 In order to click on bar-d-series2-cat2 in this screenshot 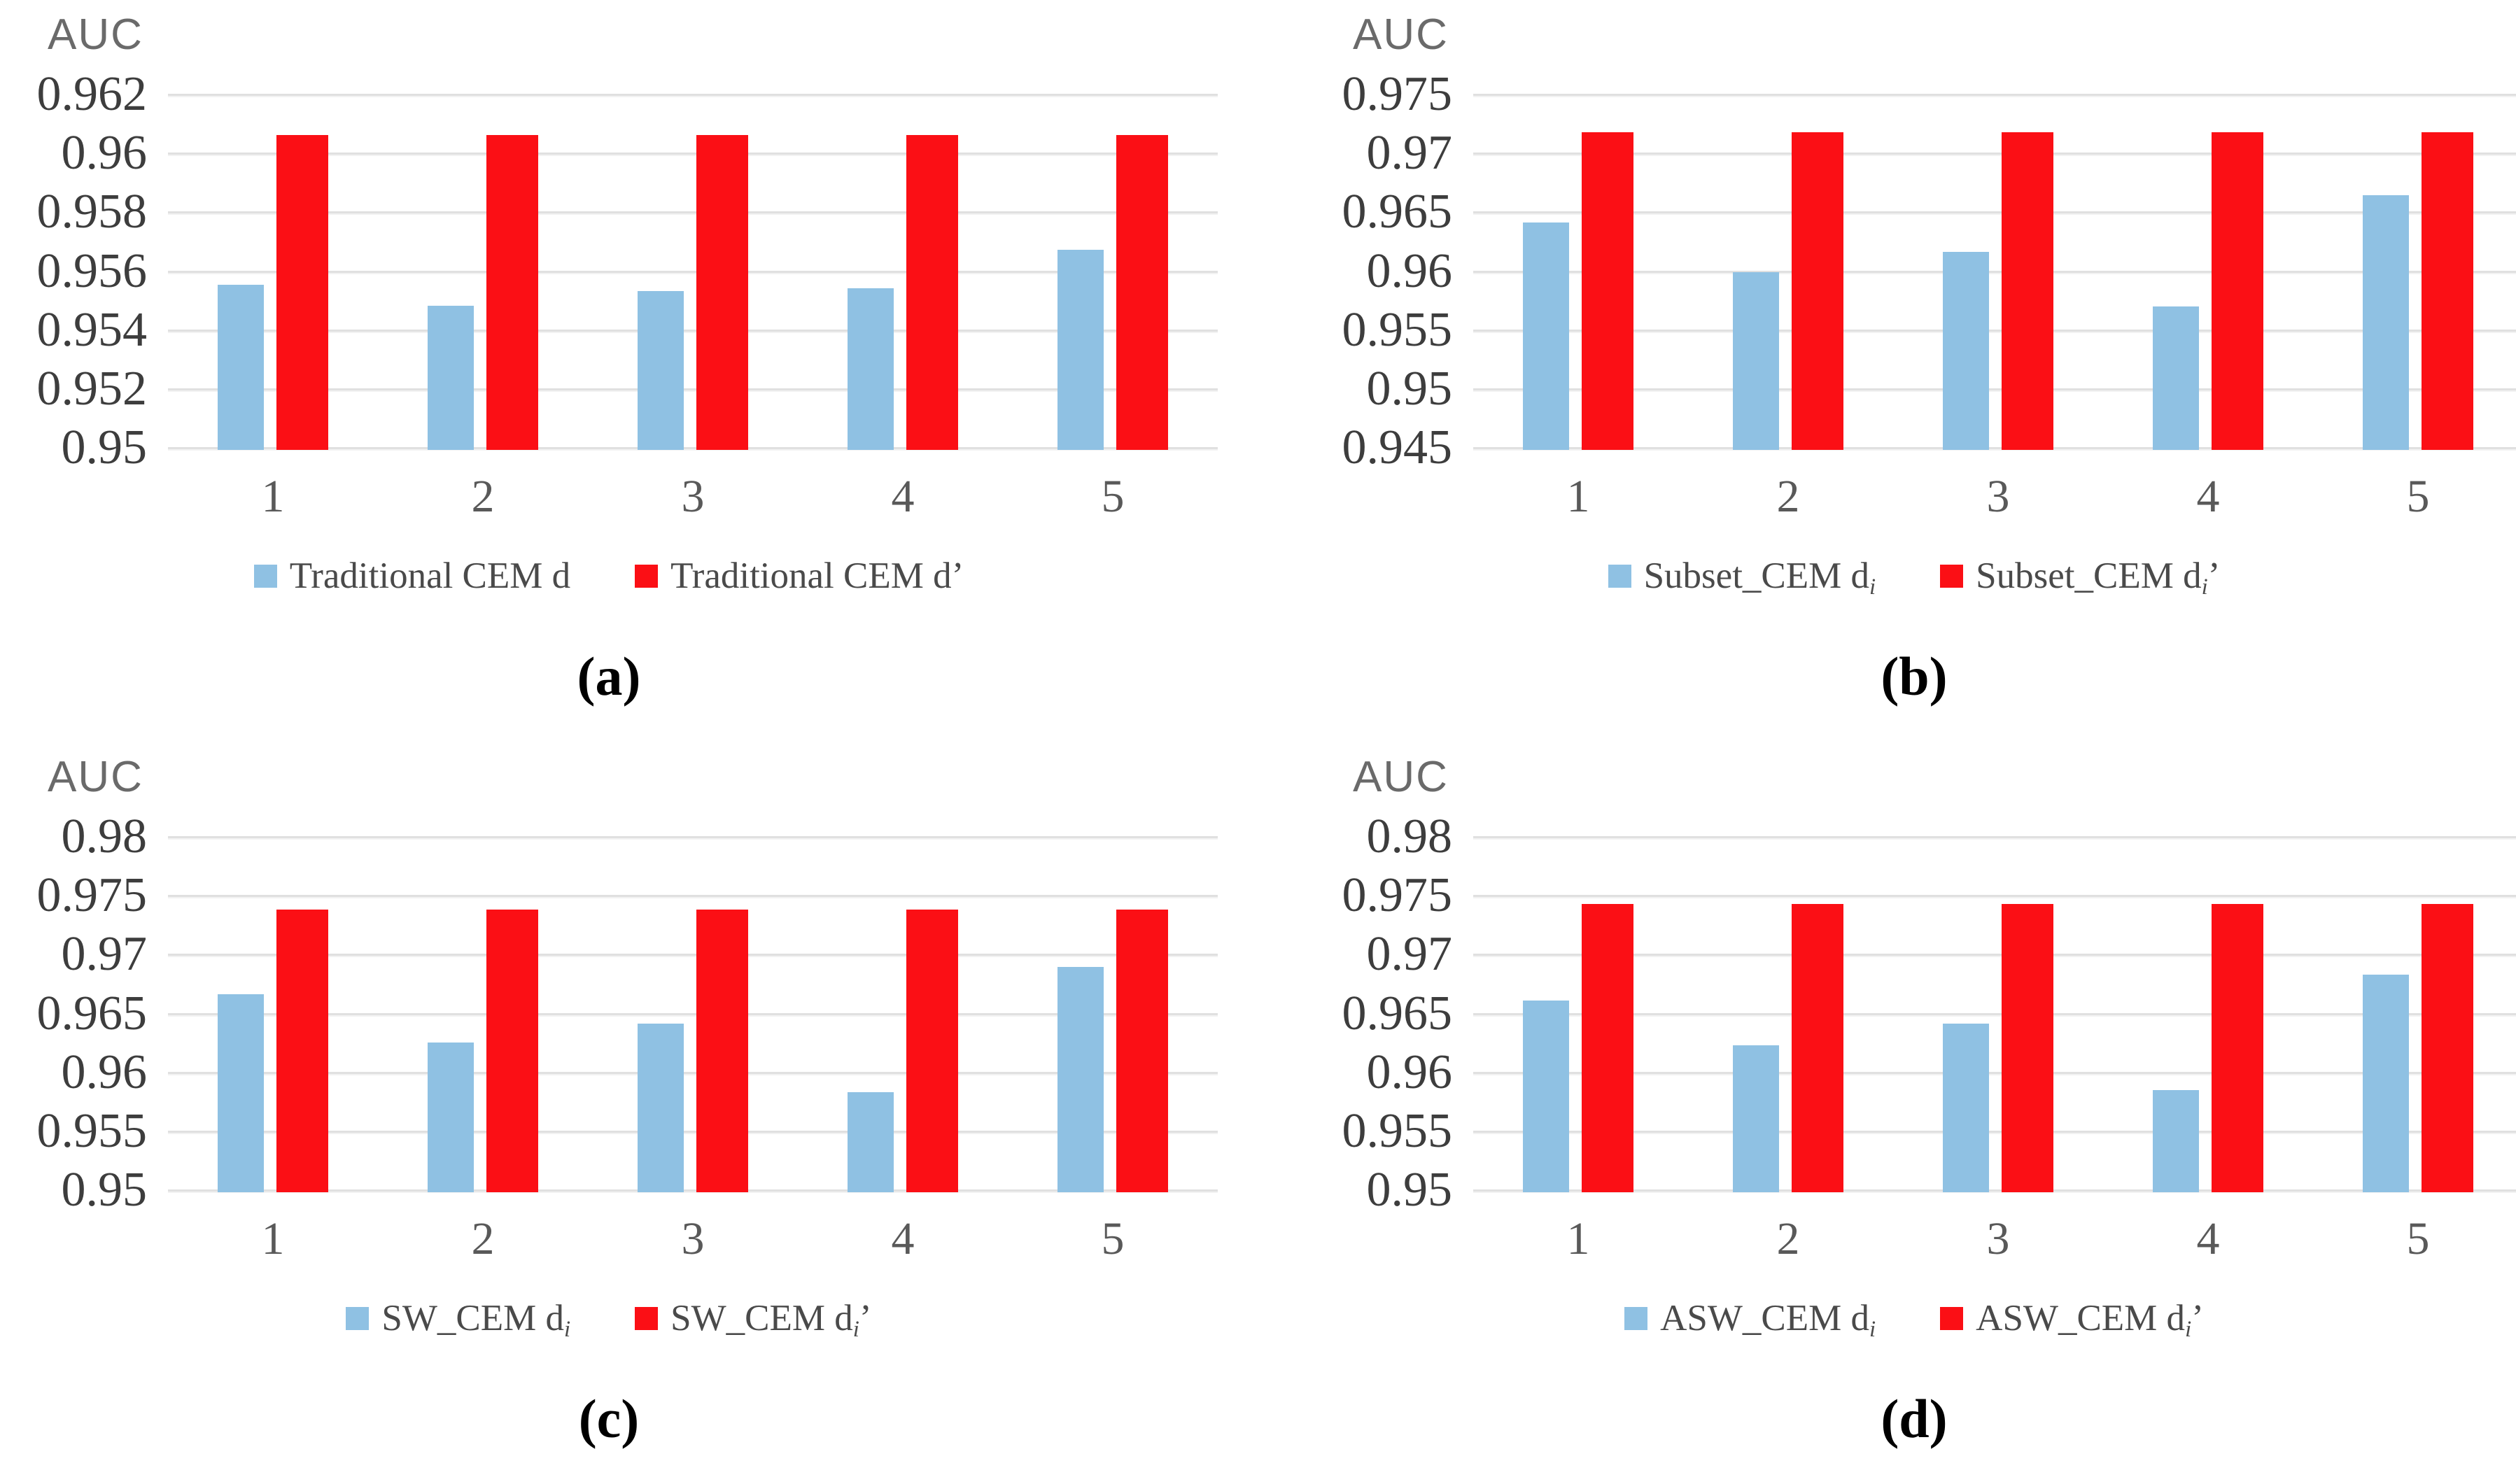, I will do `click(1817, 1047)`.